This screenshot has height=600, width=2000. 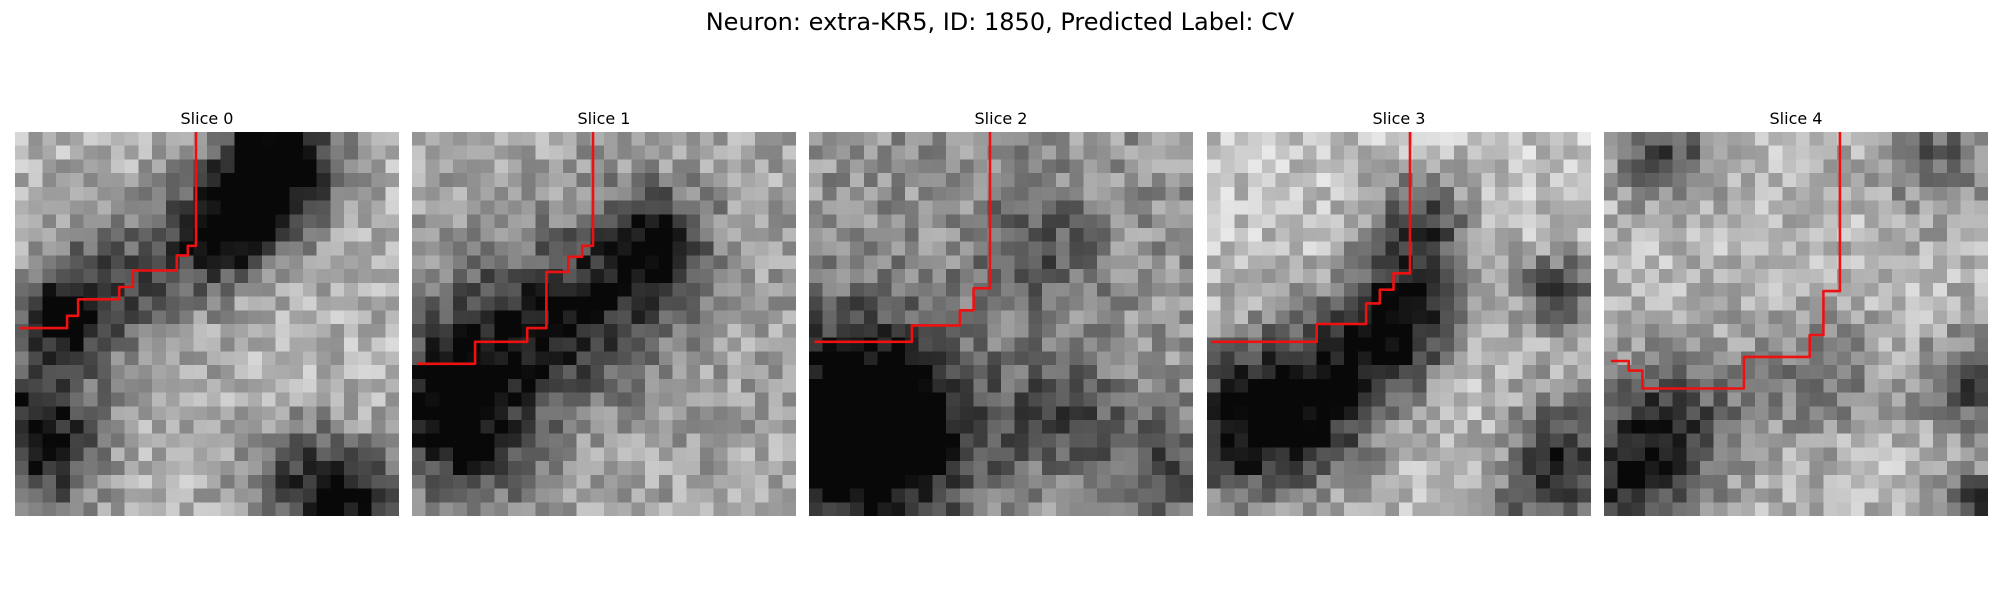 I want to click on slice-title: Slice 1, so click(x=604, y=120).